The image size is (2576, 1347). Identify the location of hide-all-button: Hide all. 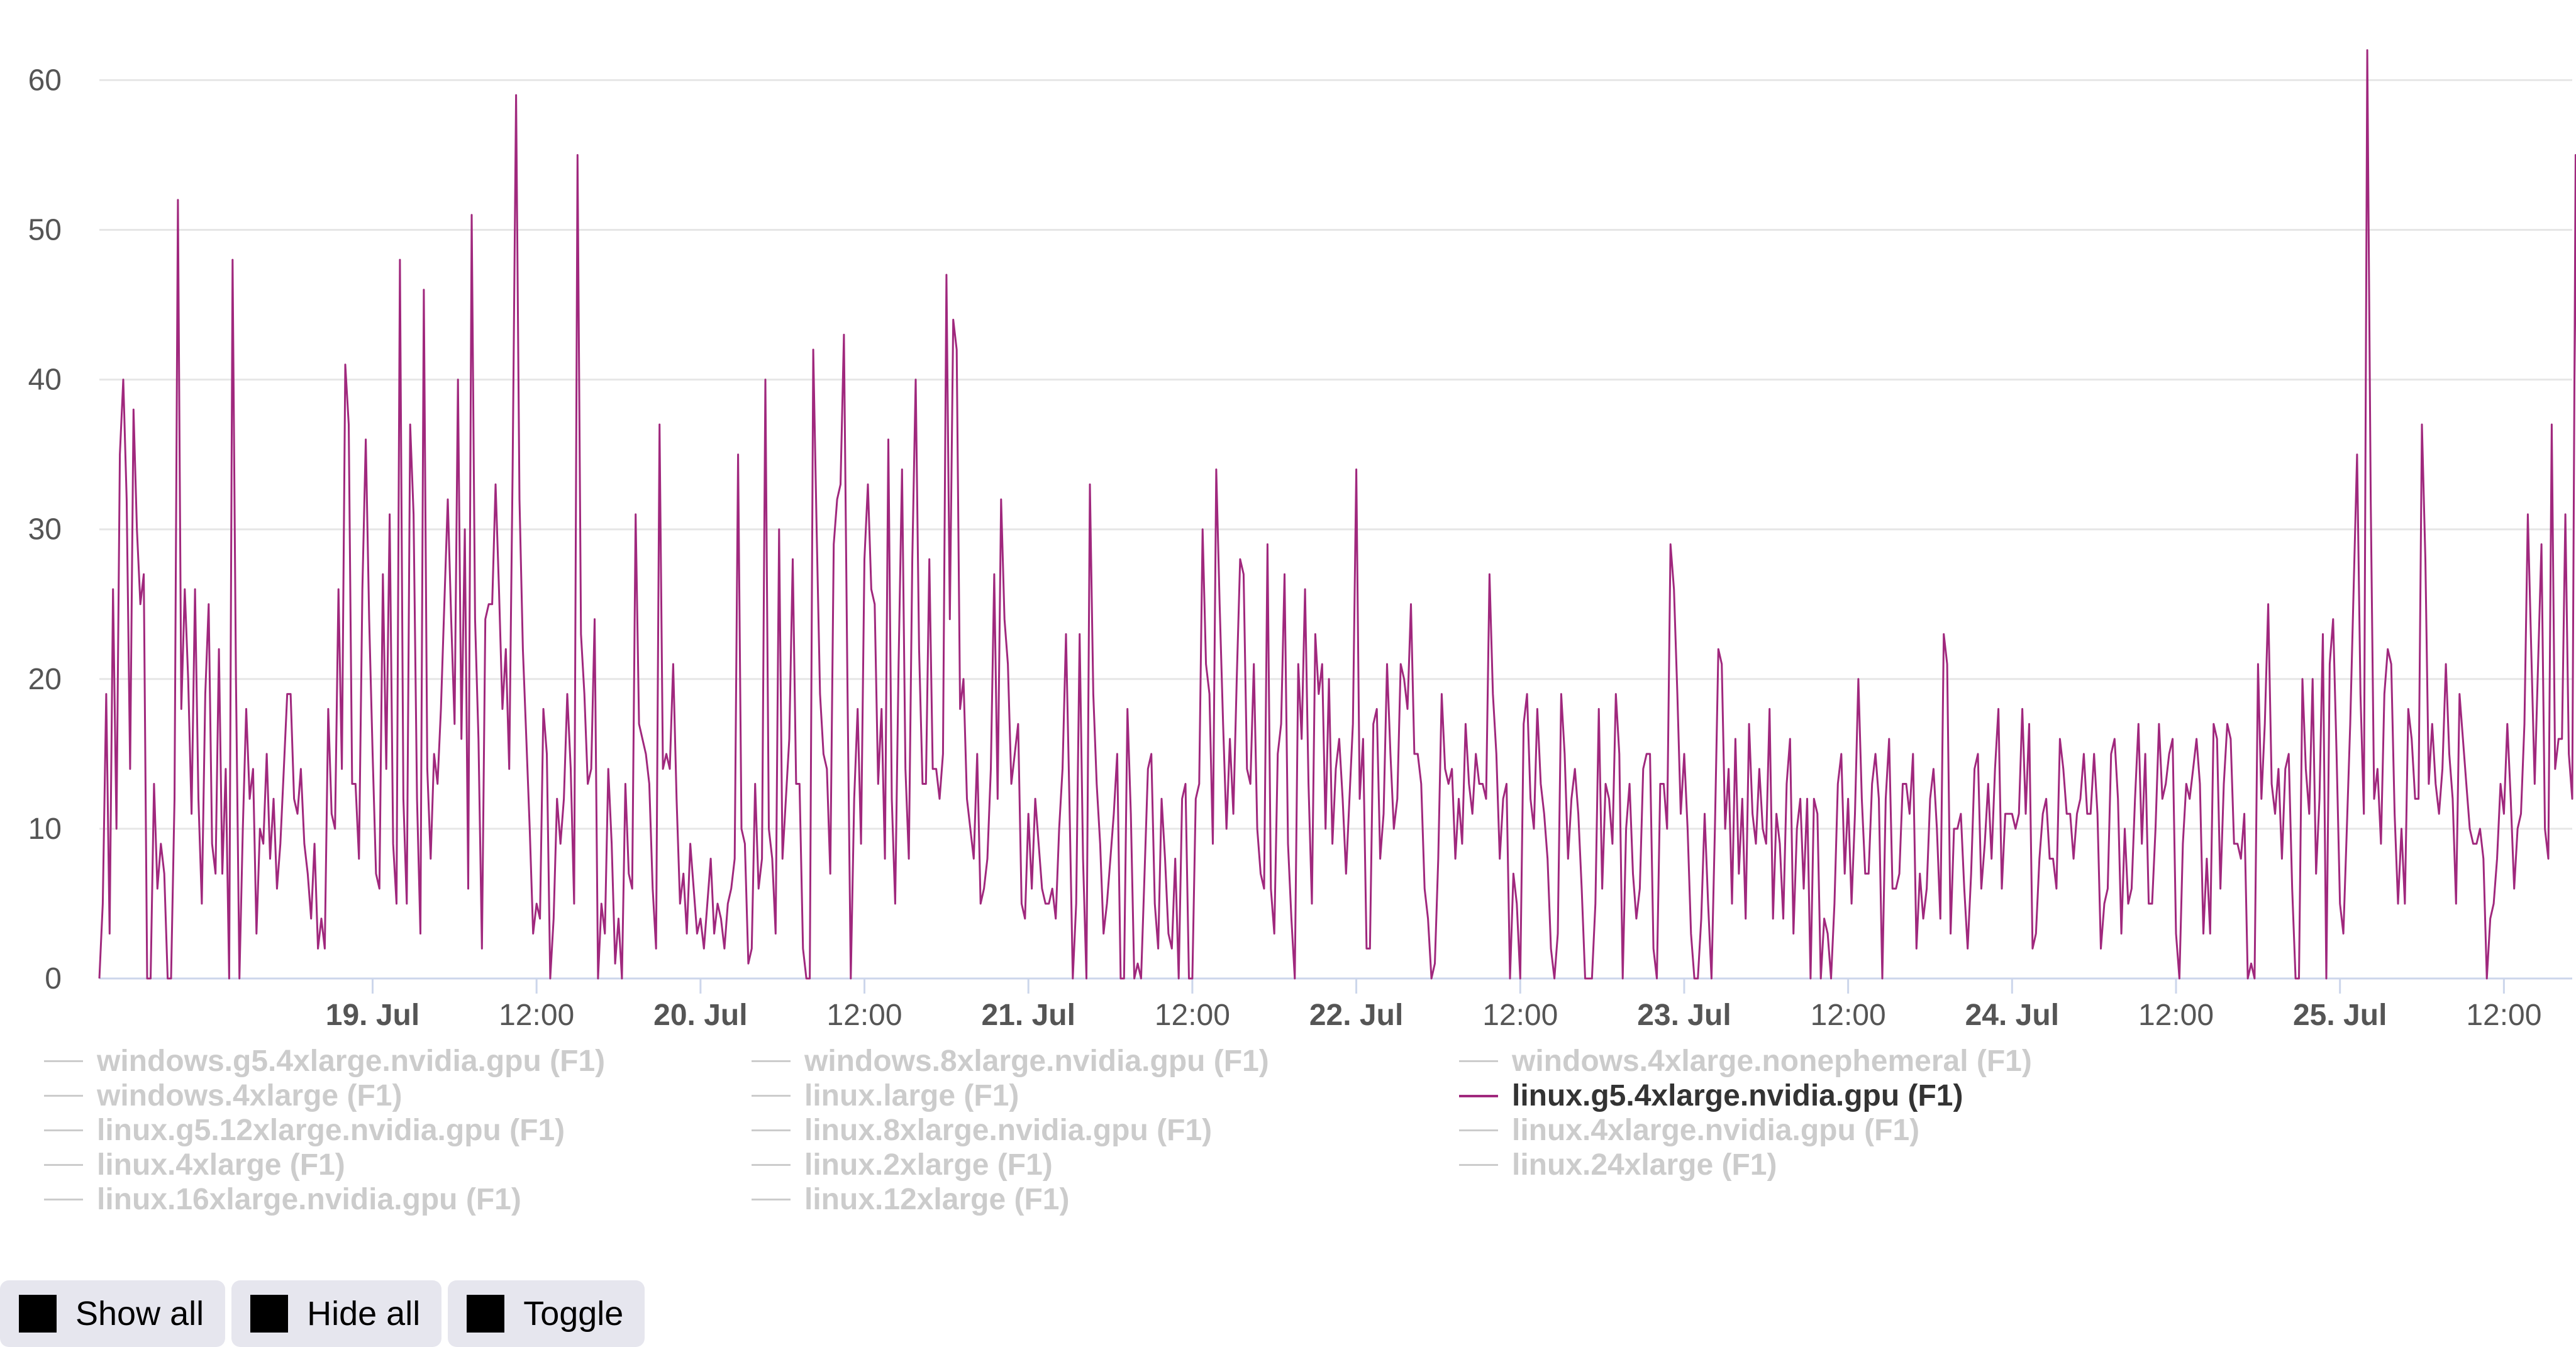
(336, 1313).